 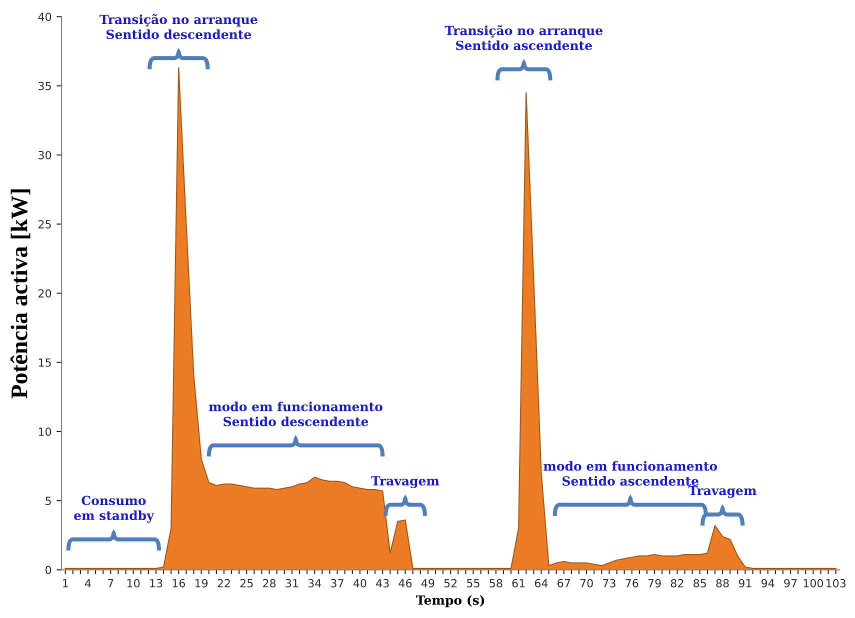 I want to click on x-tick-label: 28, so click(x=269, y=583).